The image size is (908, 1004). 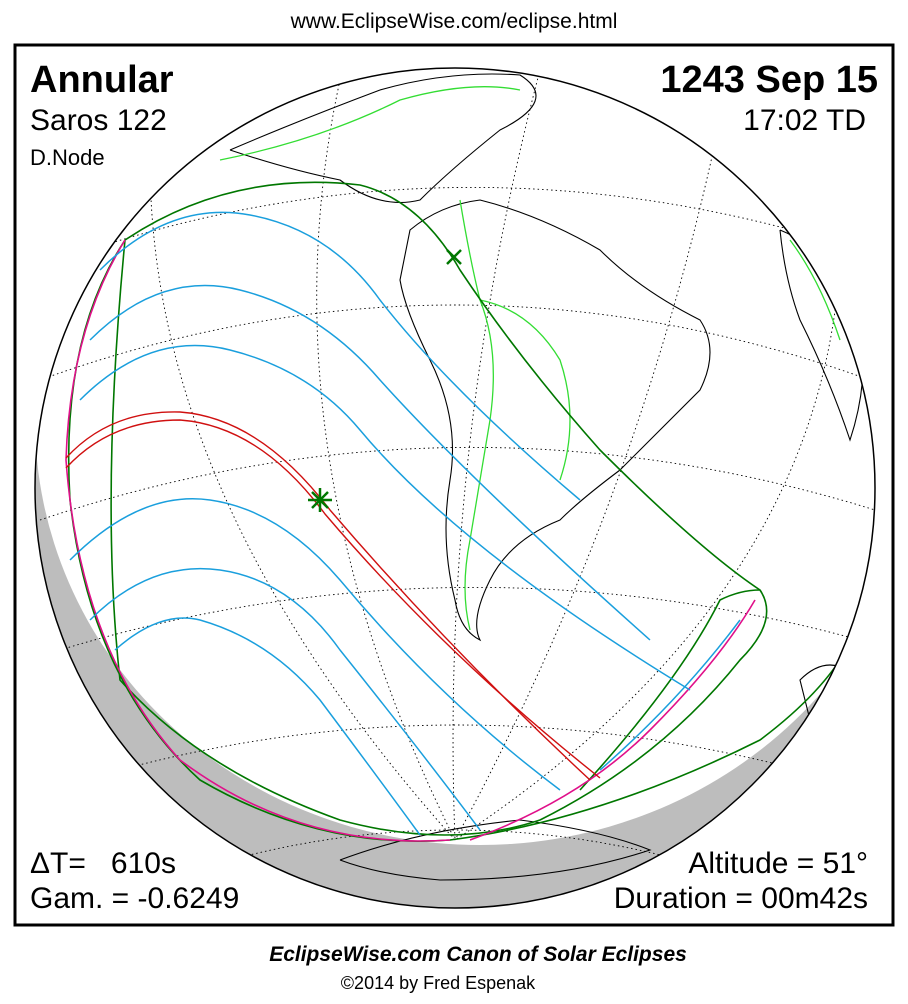 What do you see at coordinates (67, 157) in the screenshot?
I see `node: D.Node` at bounding box center [67, 157].